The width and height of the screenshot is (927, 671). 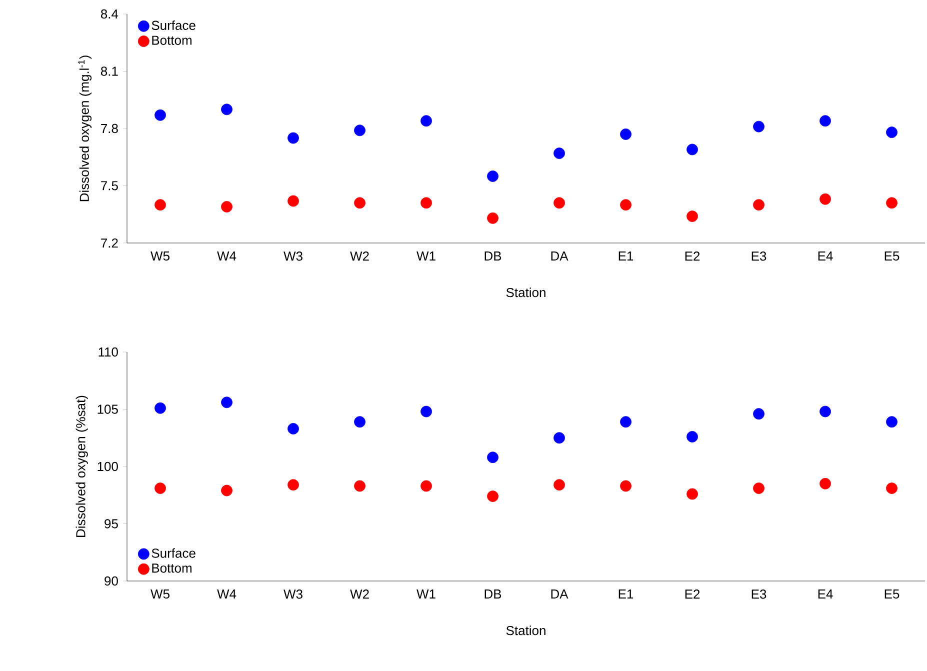 I want to click on y-tick-label: 8.1, so click(x=109, y=71).